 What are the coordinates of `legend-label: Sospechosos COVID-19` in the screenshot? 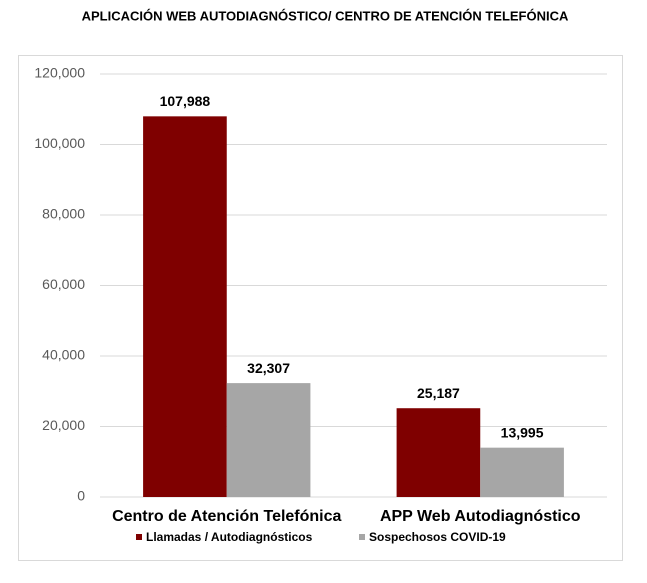 It's located at (437, 537).